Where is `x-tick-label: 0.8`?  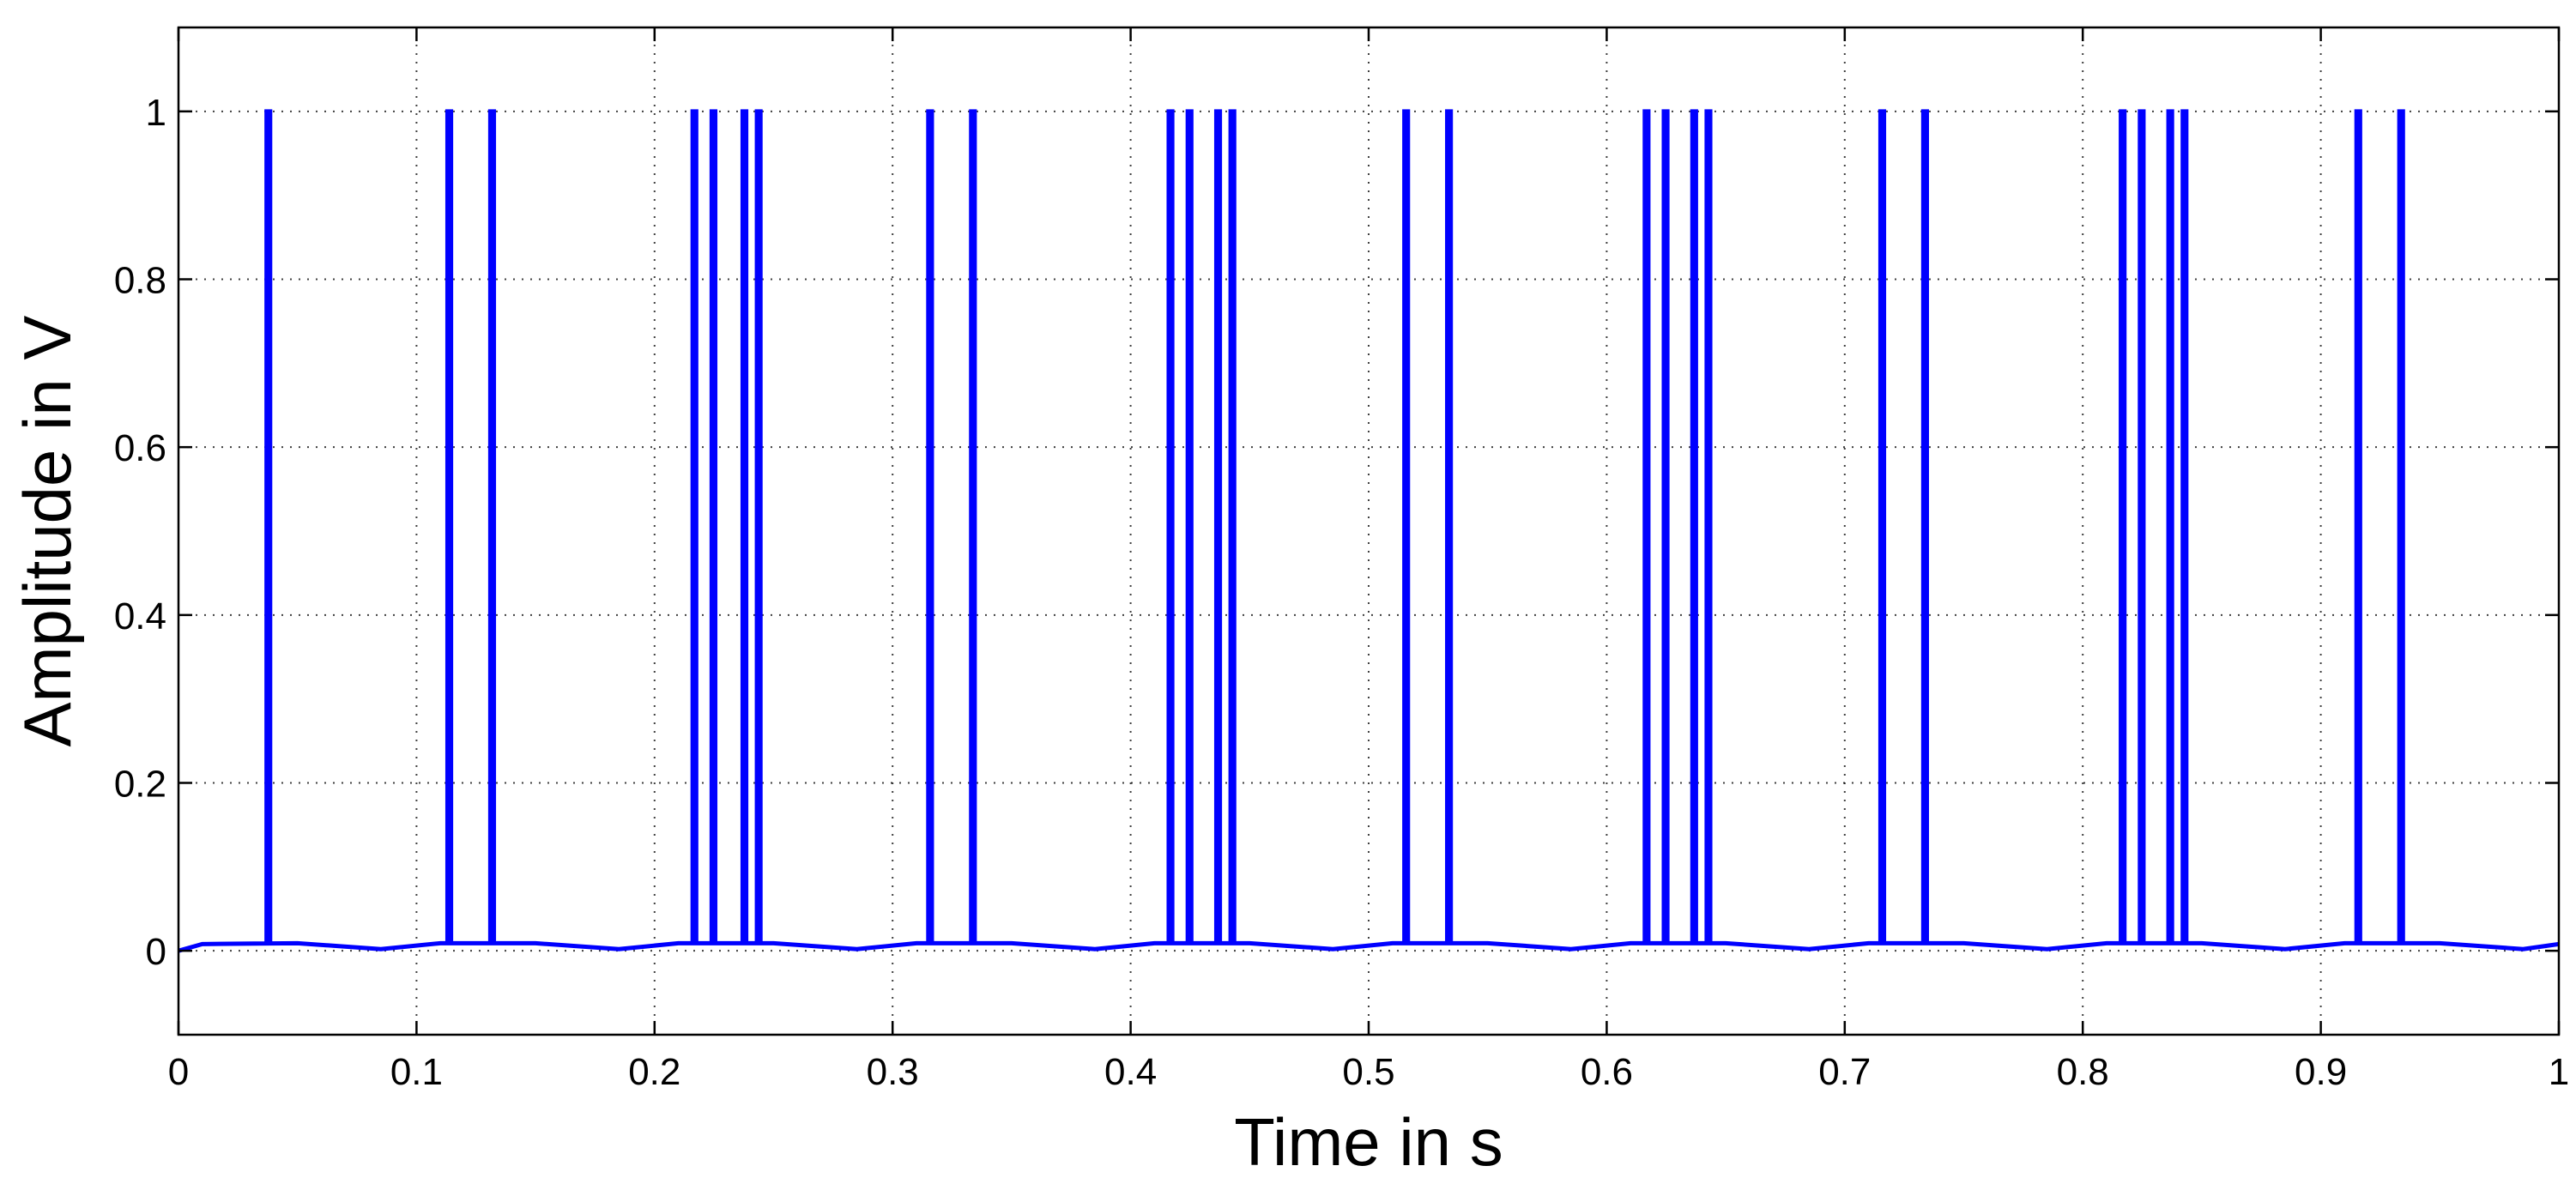 x-tick-label: 0.8 is located at coordinates (2083, 1072).